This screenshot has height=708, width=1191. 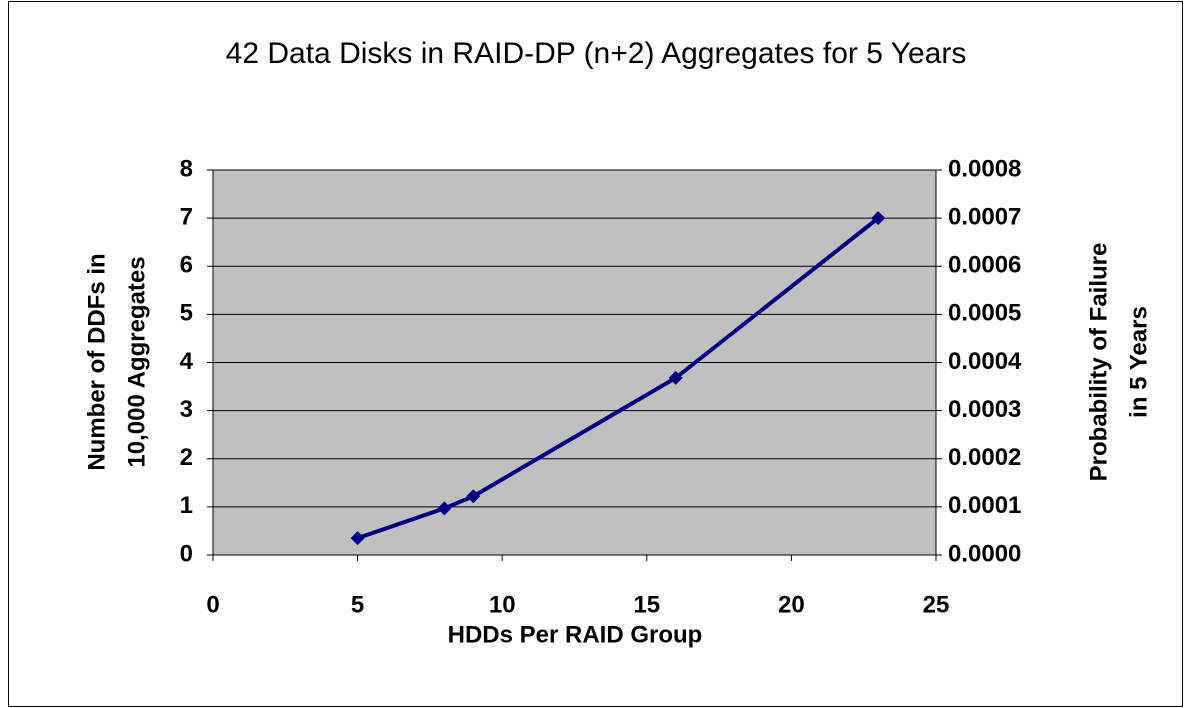 I want to click on y-tick-label: 2, so click(x=186, y=457).